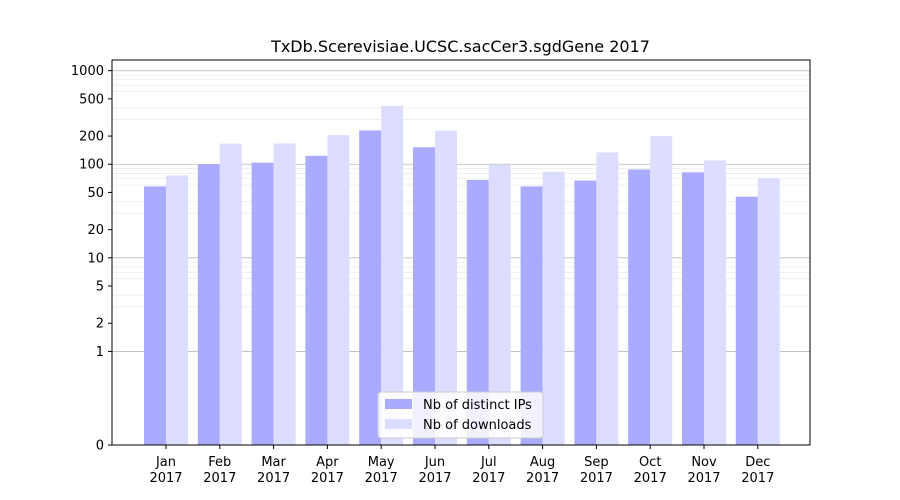 This screenshot has height=500, width=900. What do you see at coordinates (91, 99) in the screenshot?
I see `y-tick-label: 500` at bounding box center [91, 99].